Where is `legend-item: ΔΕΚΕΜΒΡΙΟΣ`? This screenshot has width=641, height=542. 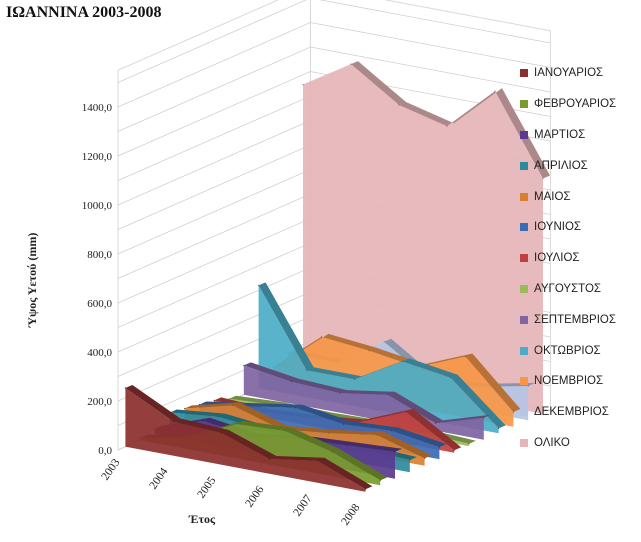 legend-item: ΔΕΚΕΜΒΡΙΟΣ is located at coordinates (579, 412).